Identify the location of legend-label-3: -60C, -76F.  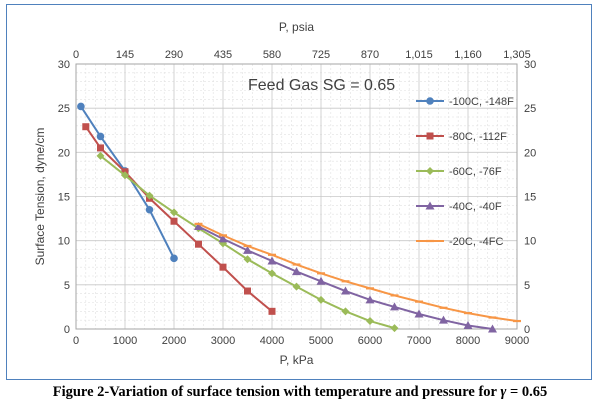
(475, 172).